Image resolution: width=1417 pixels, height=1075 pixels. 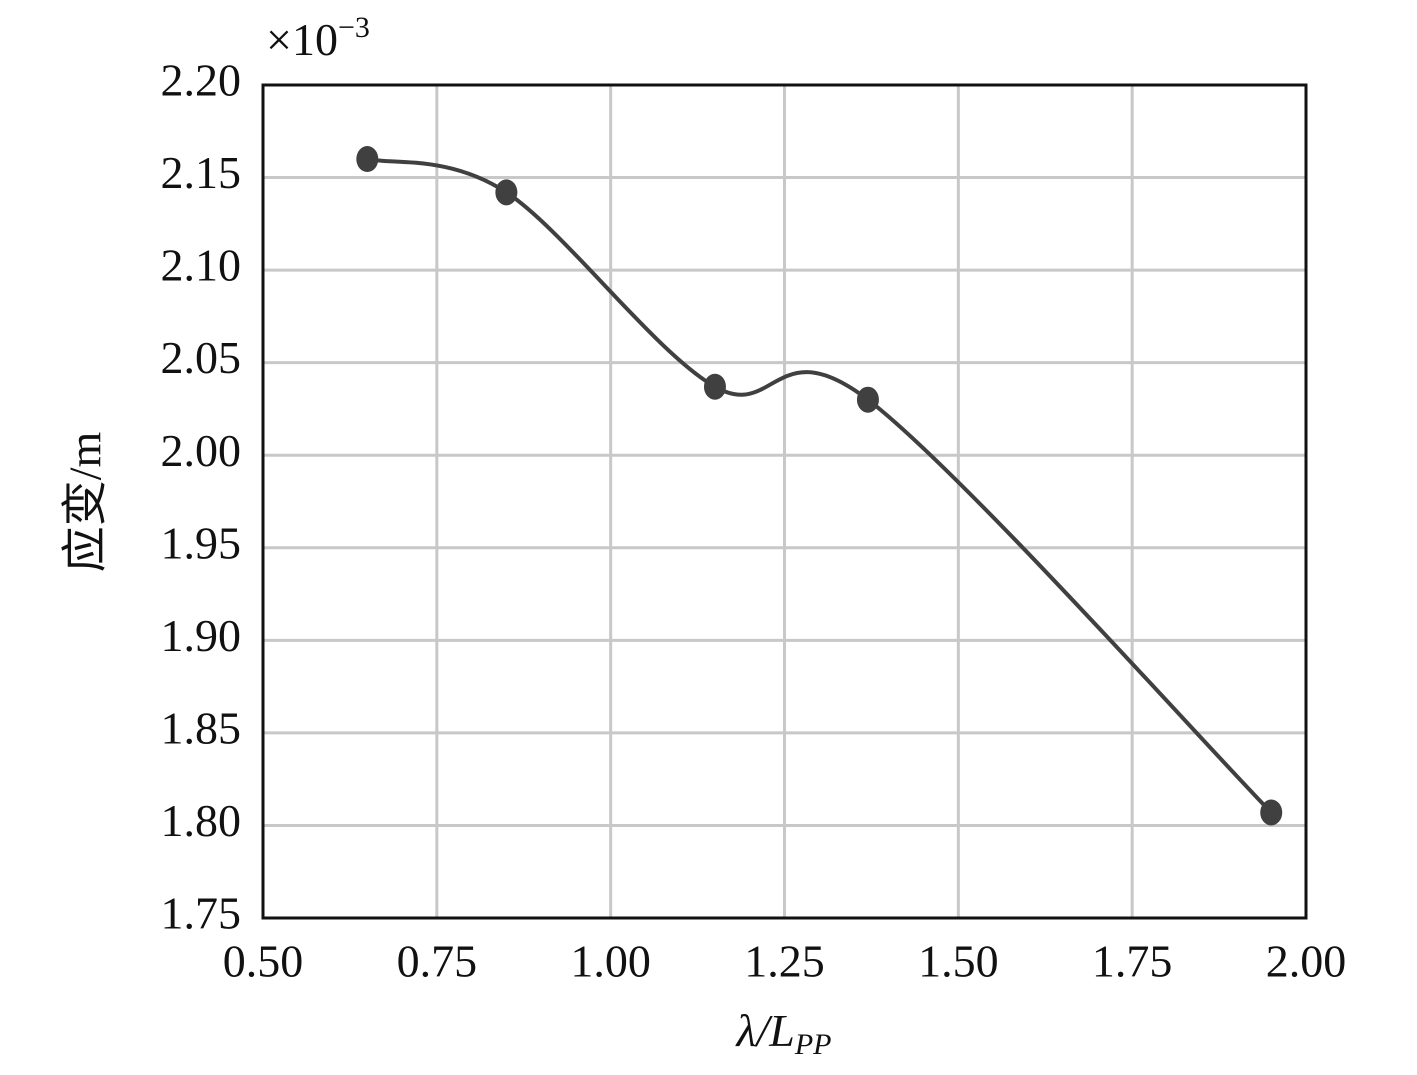 I want to click on y-axis-label: 应变/m, so click(x=85, y=502).